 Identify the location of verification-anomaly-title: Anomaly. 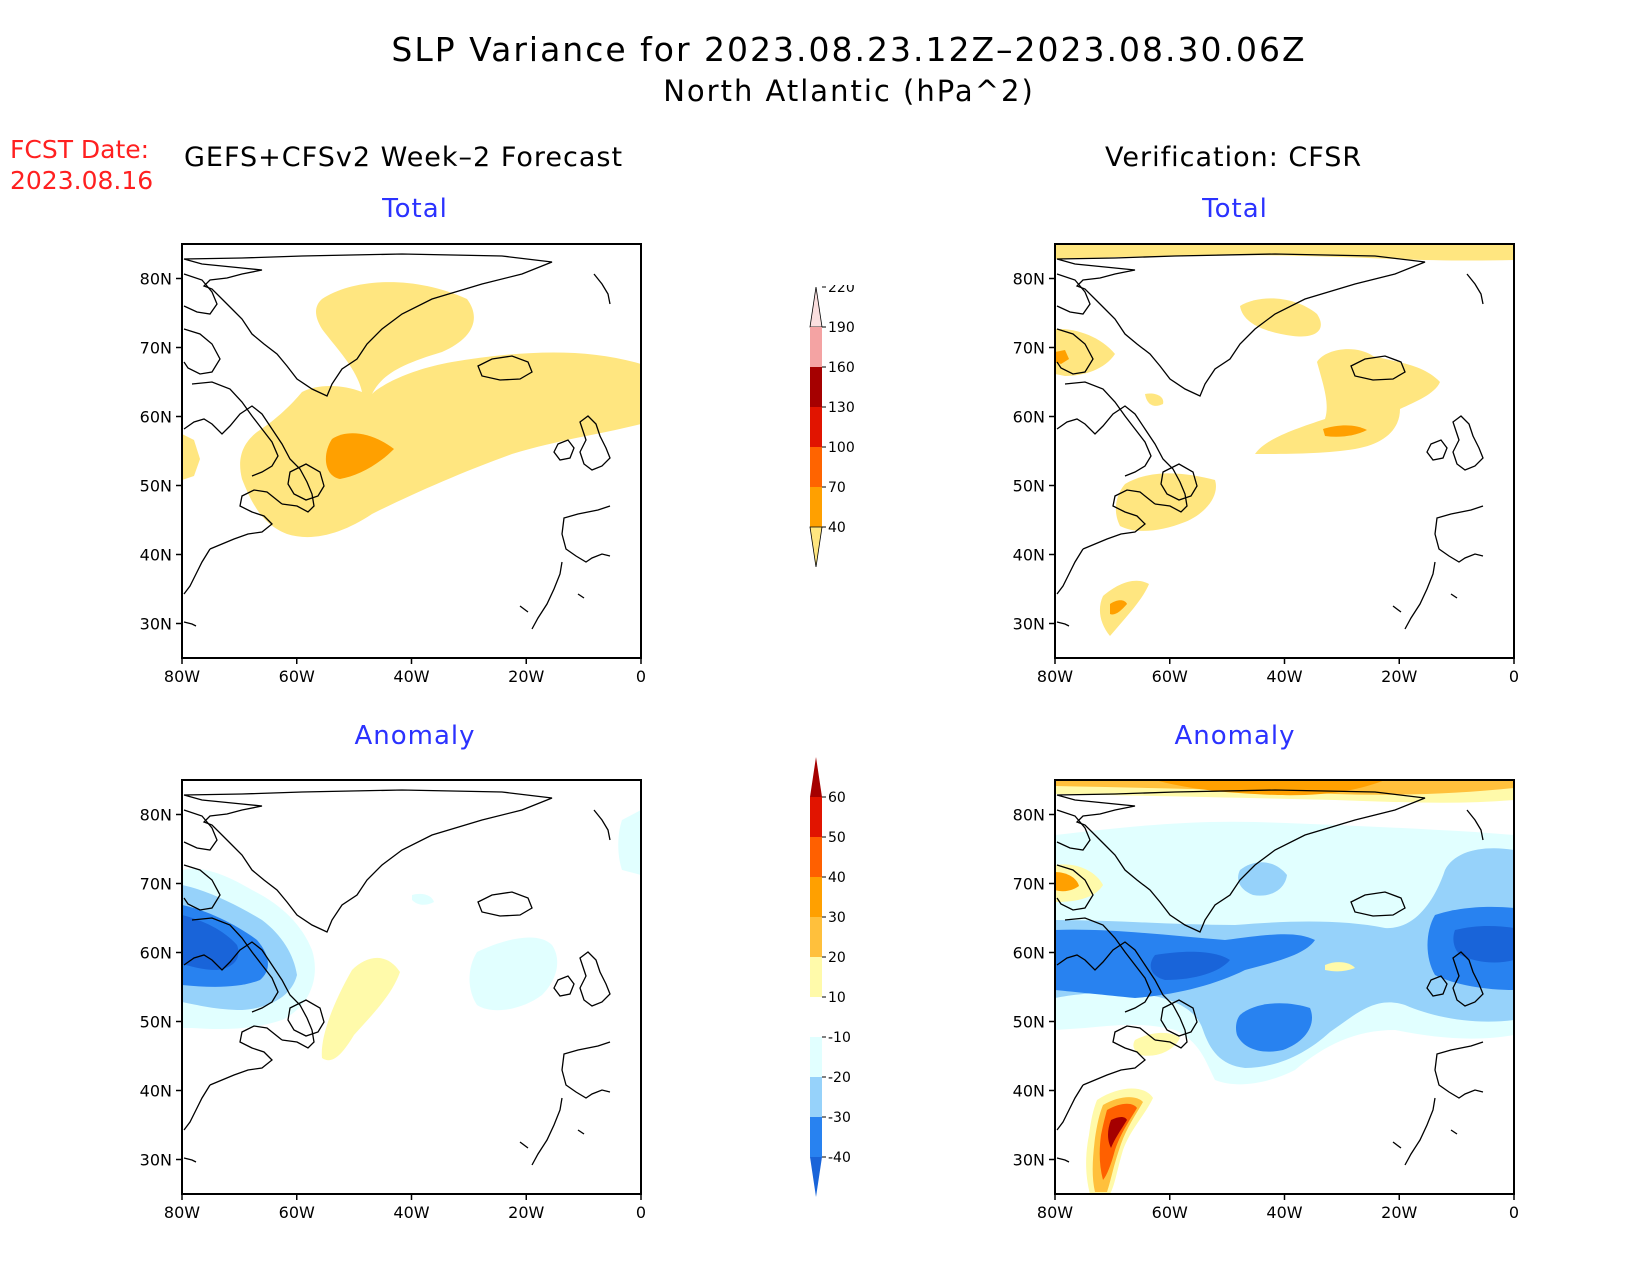
(1235, 736).